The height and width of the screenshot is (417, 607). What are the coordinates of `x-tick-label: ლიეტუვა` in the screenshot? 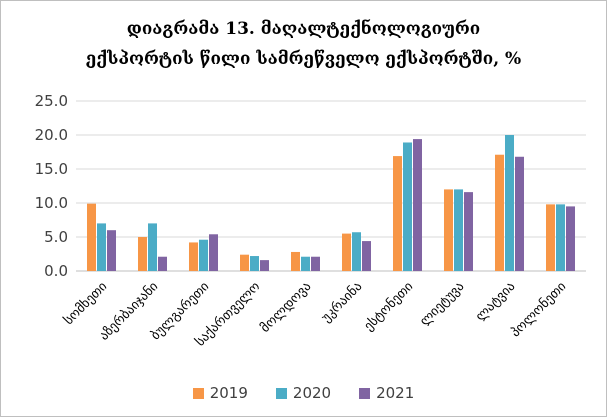 It's located at (442, 304).